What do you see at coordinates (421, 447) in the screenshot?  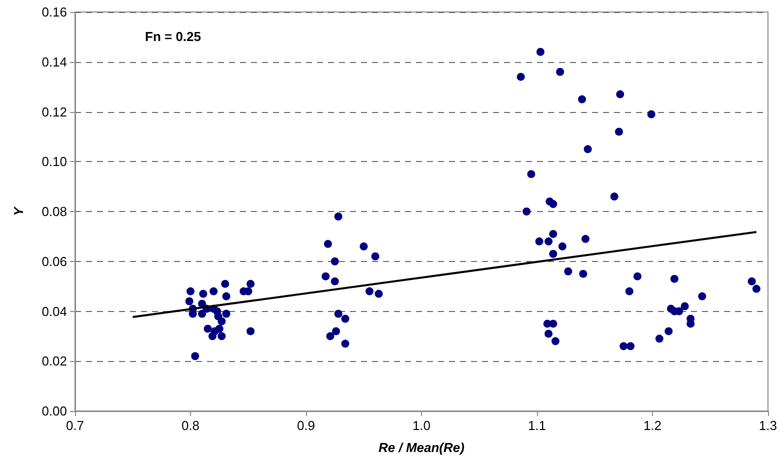 I see `x-axis-title: Re / Mean(Re)` at bounding box center [421, 447].